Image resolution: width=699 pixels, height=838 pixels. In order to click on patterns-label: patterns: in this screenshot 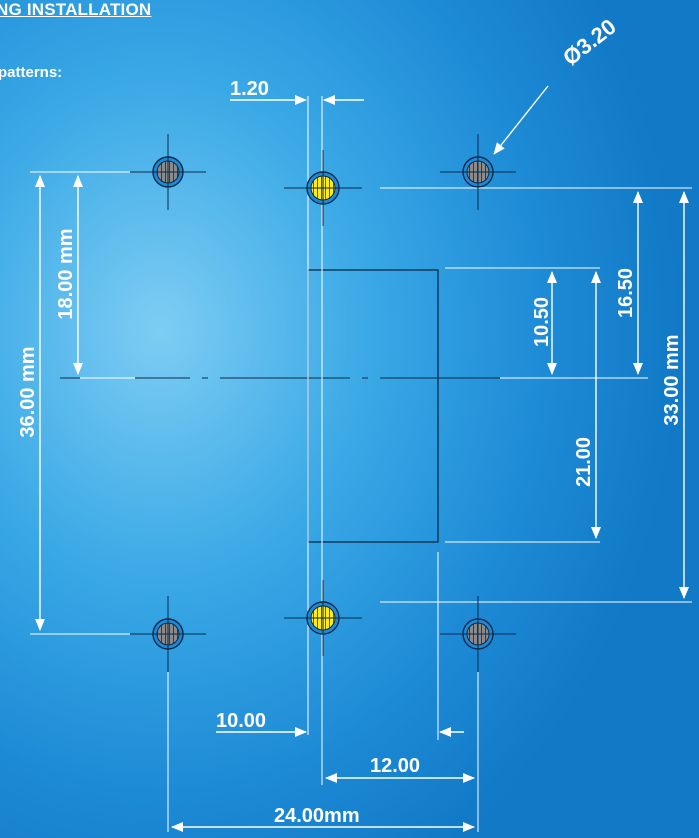, I will do `click(31, 72)`.